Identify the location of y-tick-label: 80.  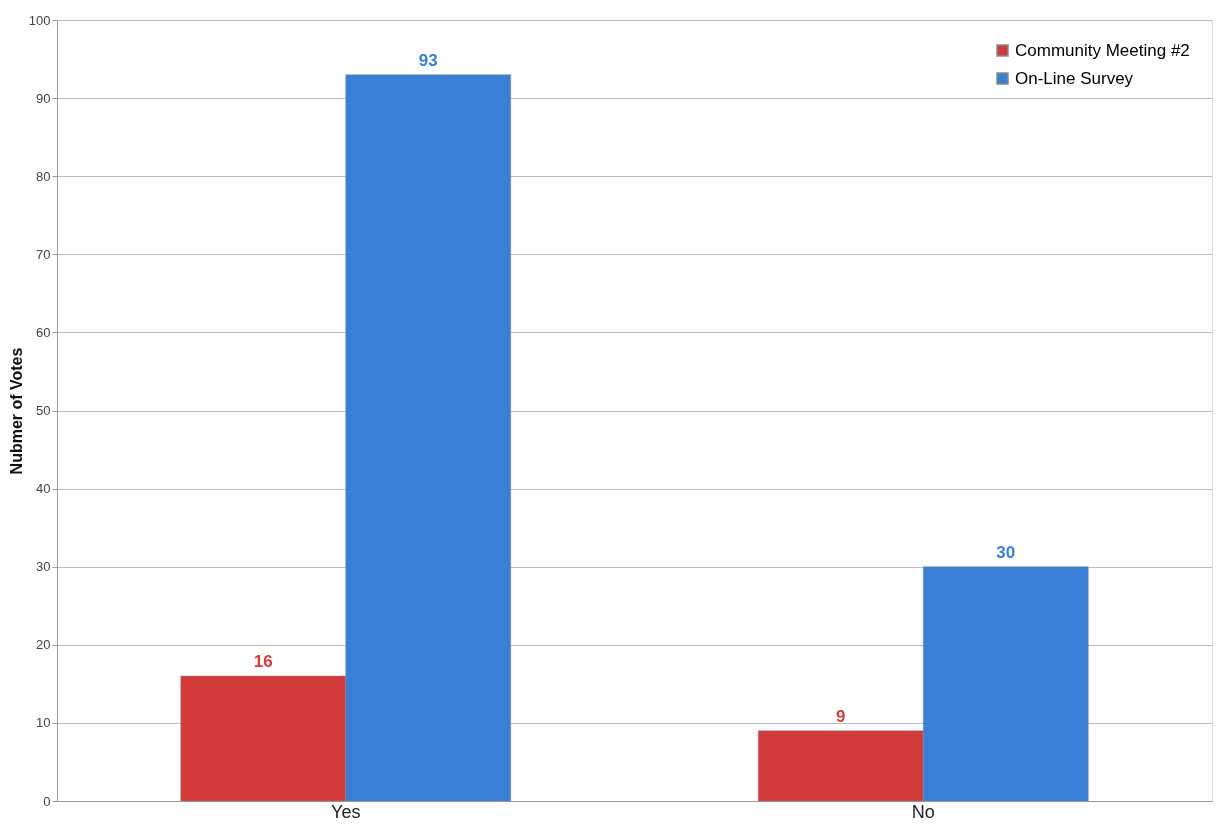
(43, 176).